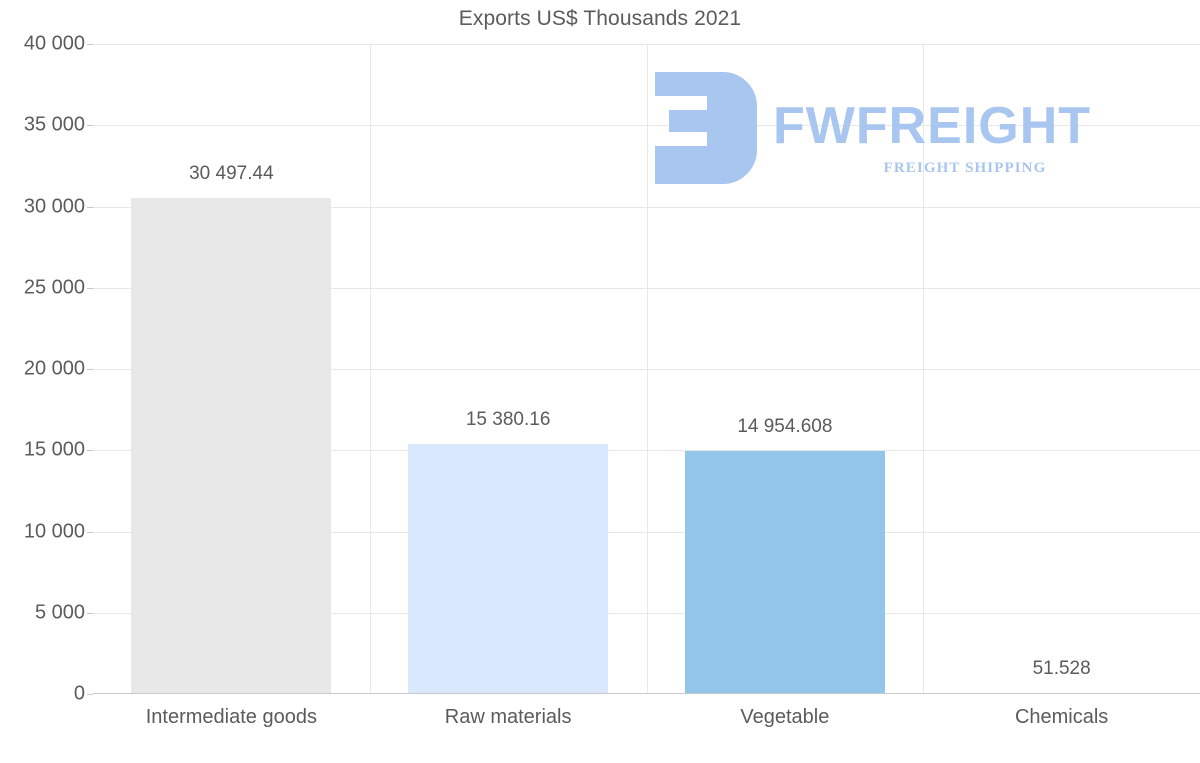 This screenshot has height=763, width=1200. What do you see at coordinates (231, 717) in the screenshot?
I see `x-axis-tick-label: Intermediate goods` at bounding box center [231, 717].